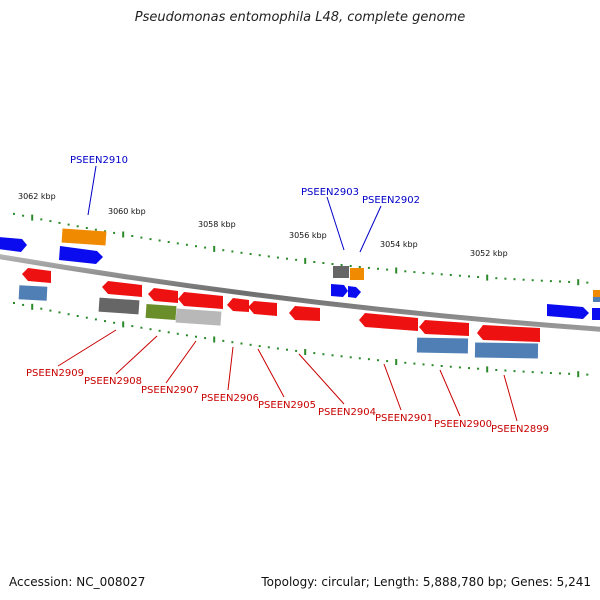 This screenshot has width=600, height=600. What do you see at coordinates (370, 229) in the screenshot?
I see `leader-pseen2902` at bounding box center [370, 229].